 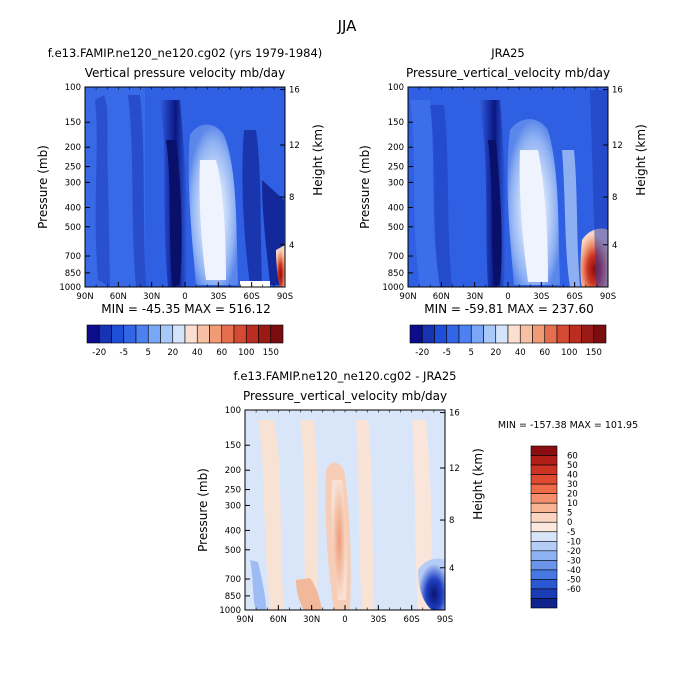 What do you see at coordinates (393, 288) in the screenshot?
I see `panel-reanalysis-ytick-label: 1000` at bounding box center [393, 288].